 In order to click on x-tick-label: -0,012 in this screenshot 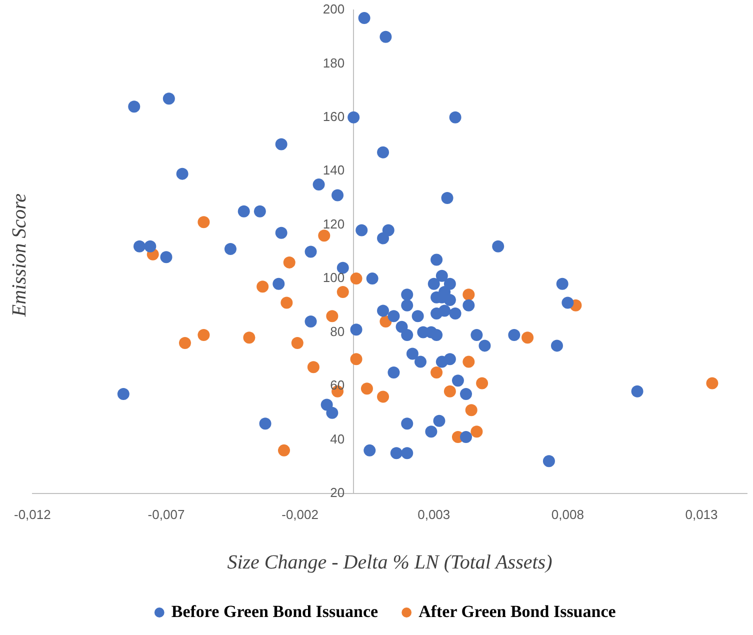, I will do `click(32, 514)`.